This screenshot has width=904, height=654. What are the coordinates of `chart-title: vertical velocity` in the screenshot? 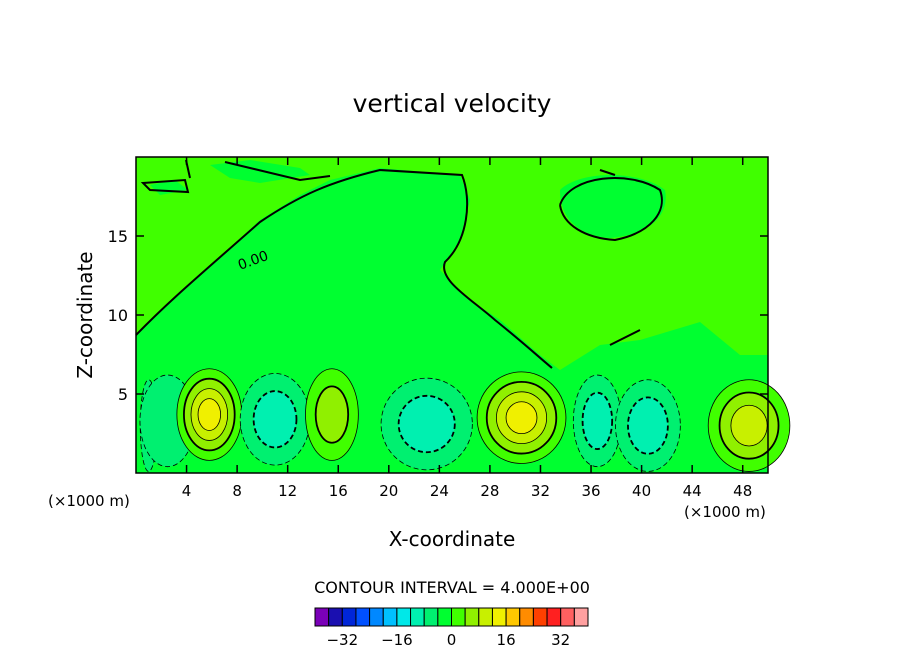 It's located at (452, 103).